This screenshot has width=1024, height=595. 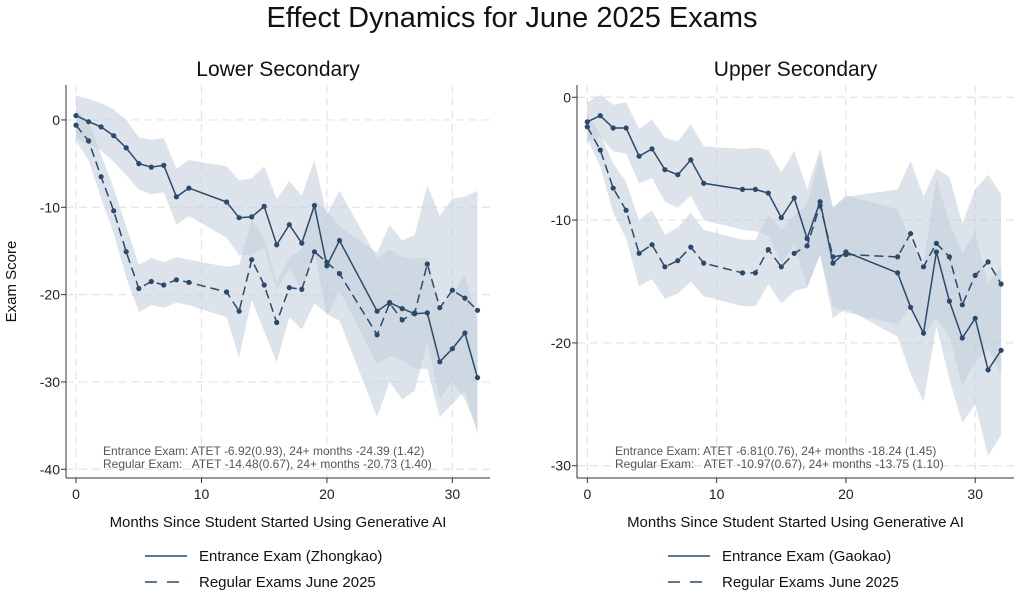 What do you see at coordinates (561, 343) in the screenshot?
I see `y-tick-label: -20` at bounding box center [561, 343].